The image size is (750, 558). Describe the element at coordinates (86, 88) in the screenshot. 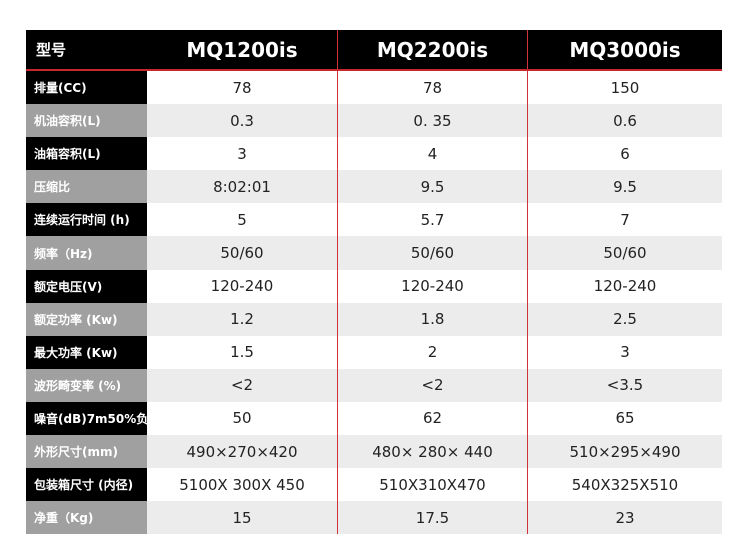

I see `row-label: 排量(CC)` at that location.